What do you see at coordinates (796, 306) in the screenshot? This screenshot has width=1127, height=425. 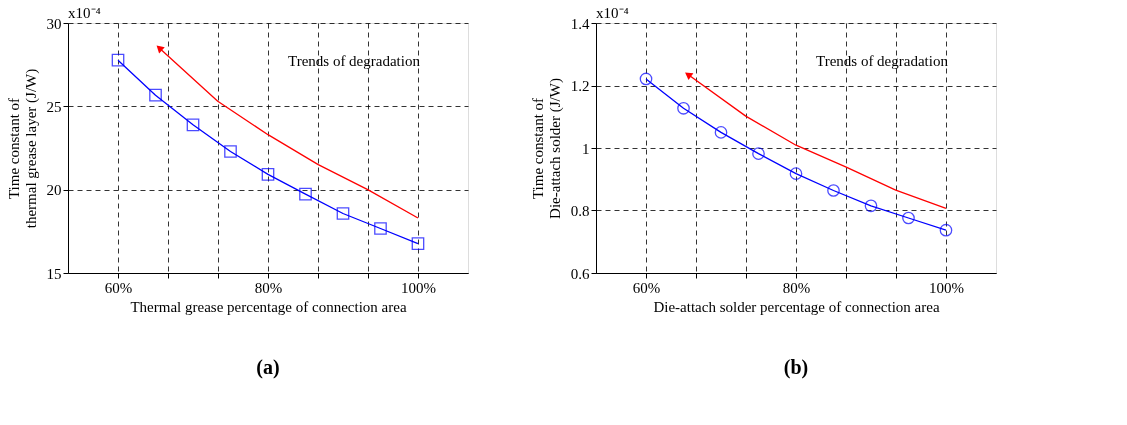 I see `x-axis-title: Die-attach solder percentage of connection area` at bounding box center [796, 306].